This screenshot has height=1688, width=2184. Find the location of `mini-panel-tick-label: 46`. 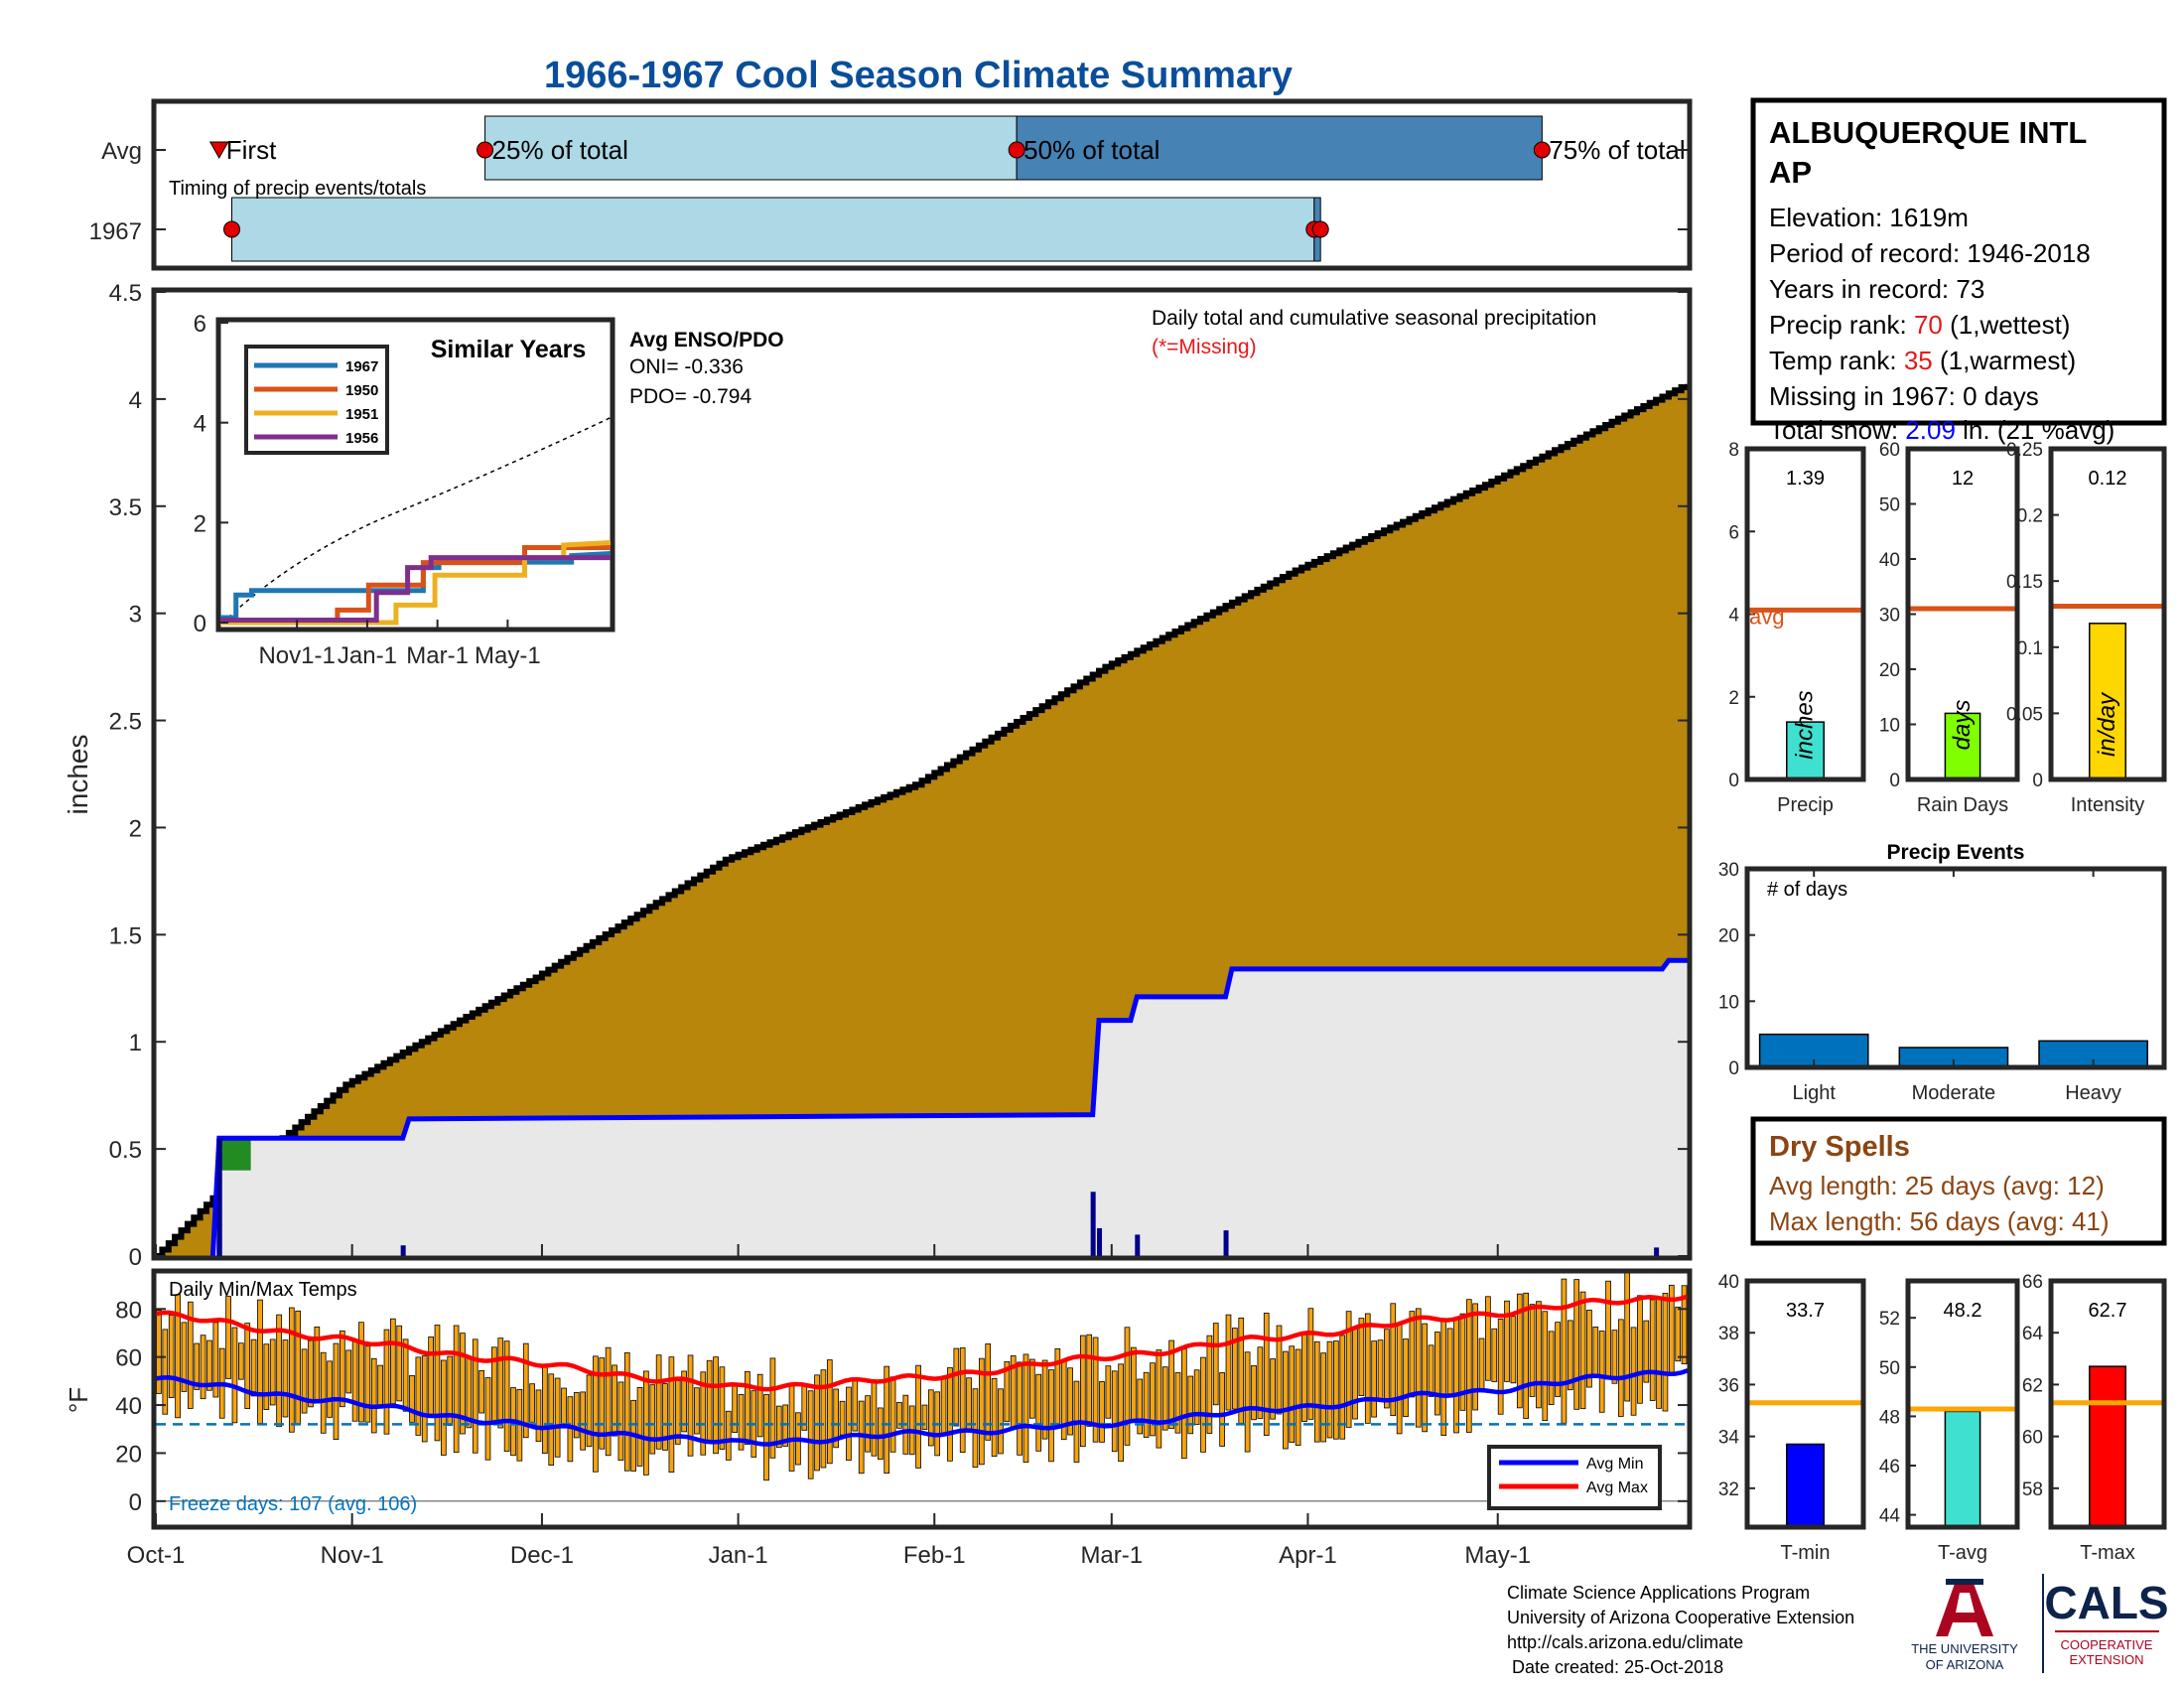

mini-panel-tick-label: 46 is located at coordinates (1889, 1467).